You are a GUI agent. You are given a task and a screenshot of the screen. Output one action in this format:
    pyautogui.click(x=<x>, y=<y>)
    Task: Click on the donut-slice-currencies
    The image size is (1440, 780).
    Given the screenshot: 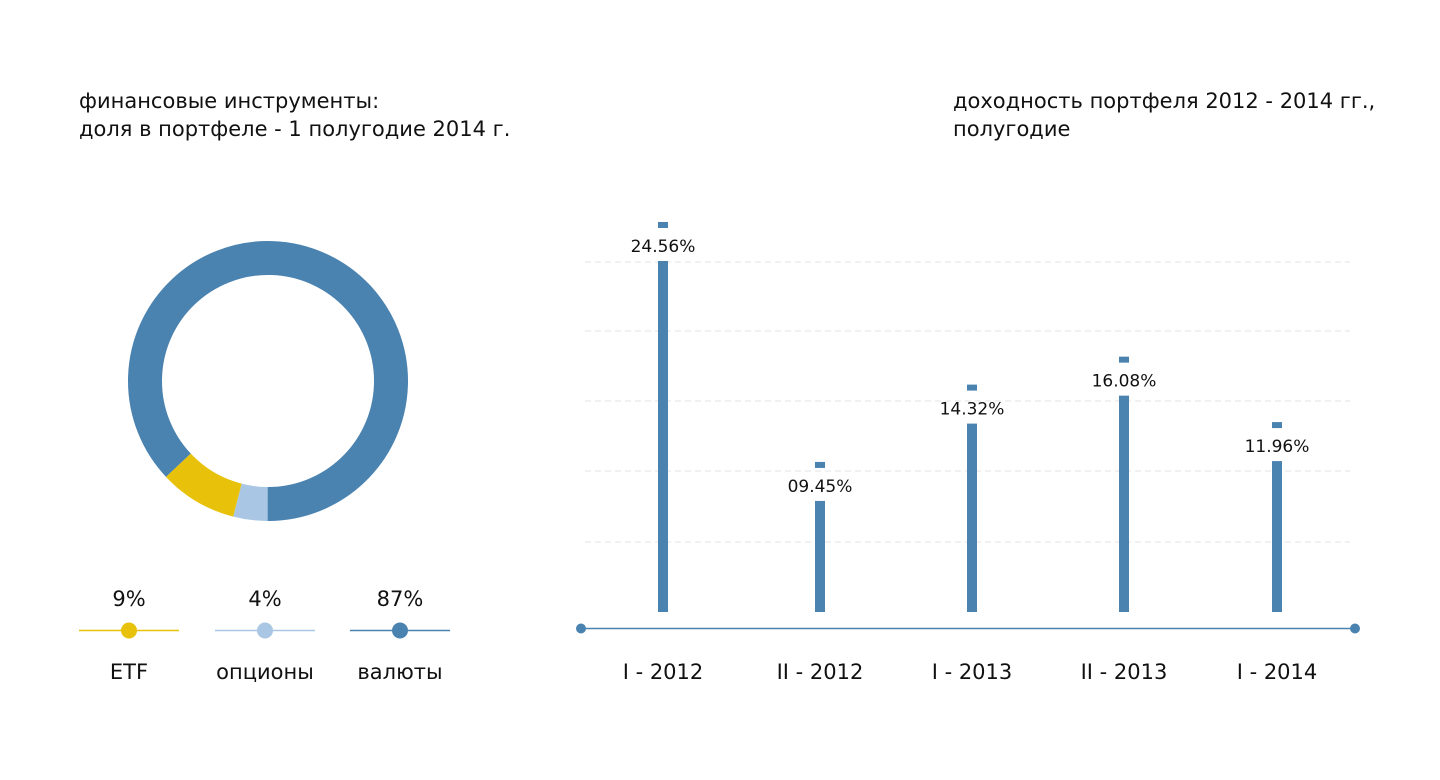 What is the action you would take?
    pyautogui.click(x=268, y=381)
    